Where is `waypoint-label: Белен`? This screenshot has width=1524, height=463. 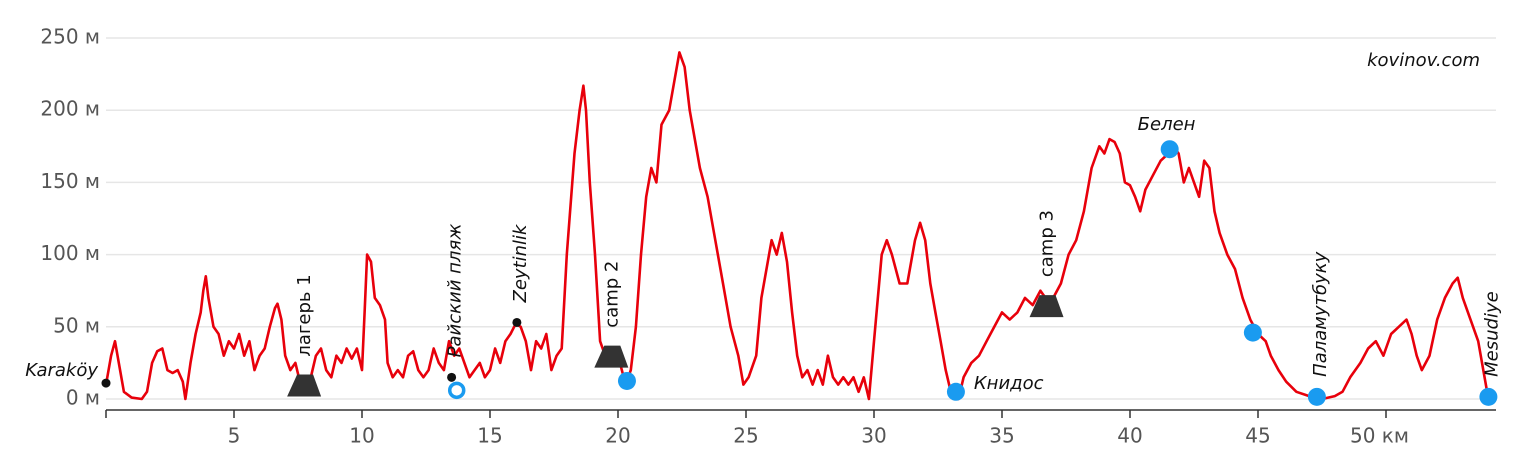 waypoint-label: Белен is located at coordinates (1167, 124).